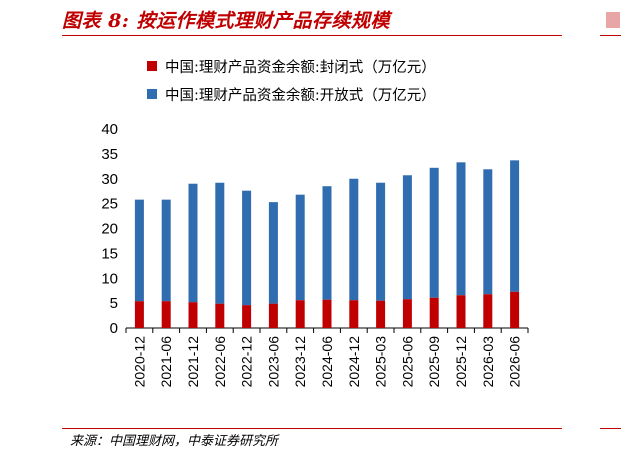  Describe the element at coordinates (327, 362) in the screenshot. I see `x-tick-label: 2024-06` at that location.